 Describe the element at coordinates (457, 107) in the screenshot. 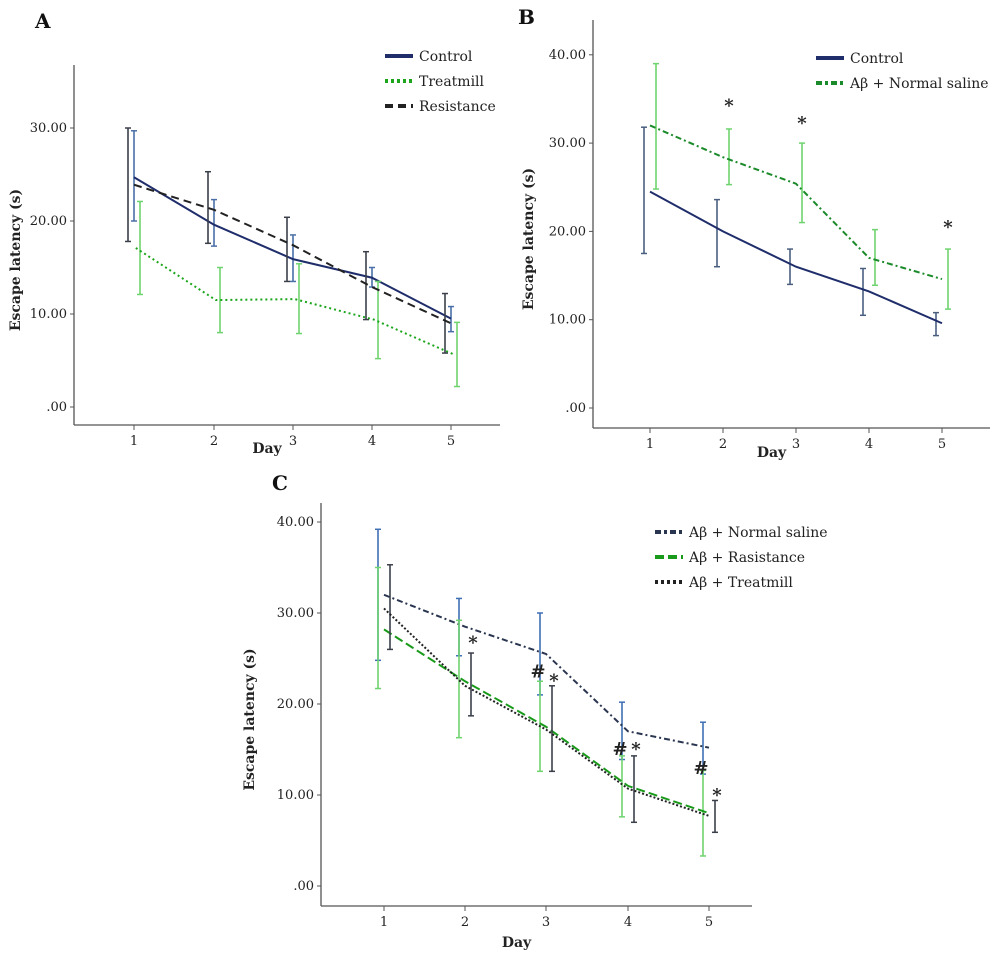

I see `legend-label: Resistance` at that location.